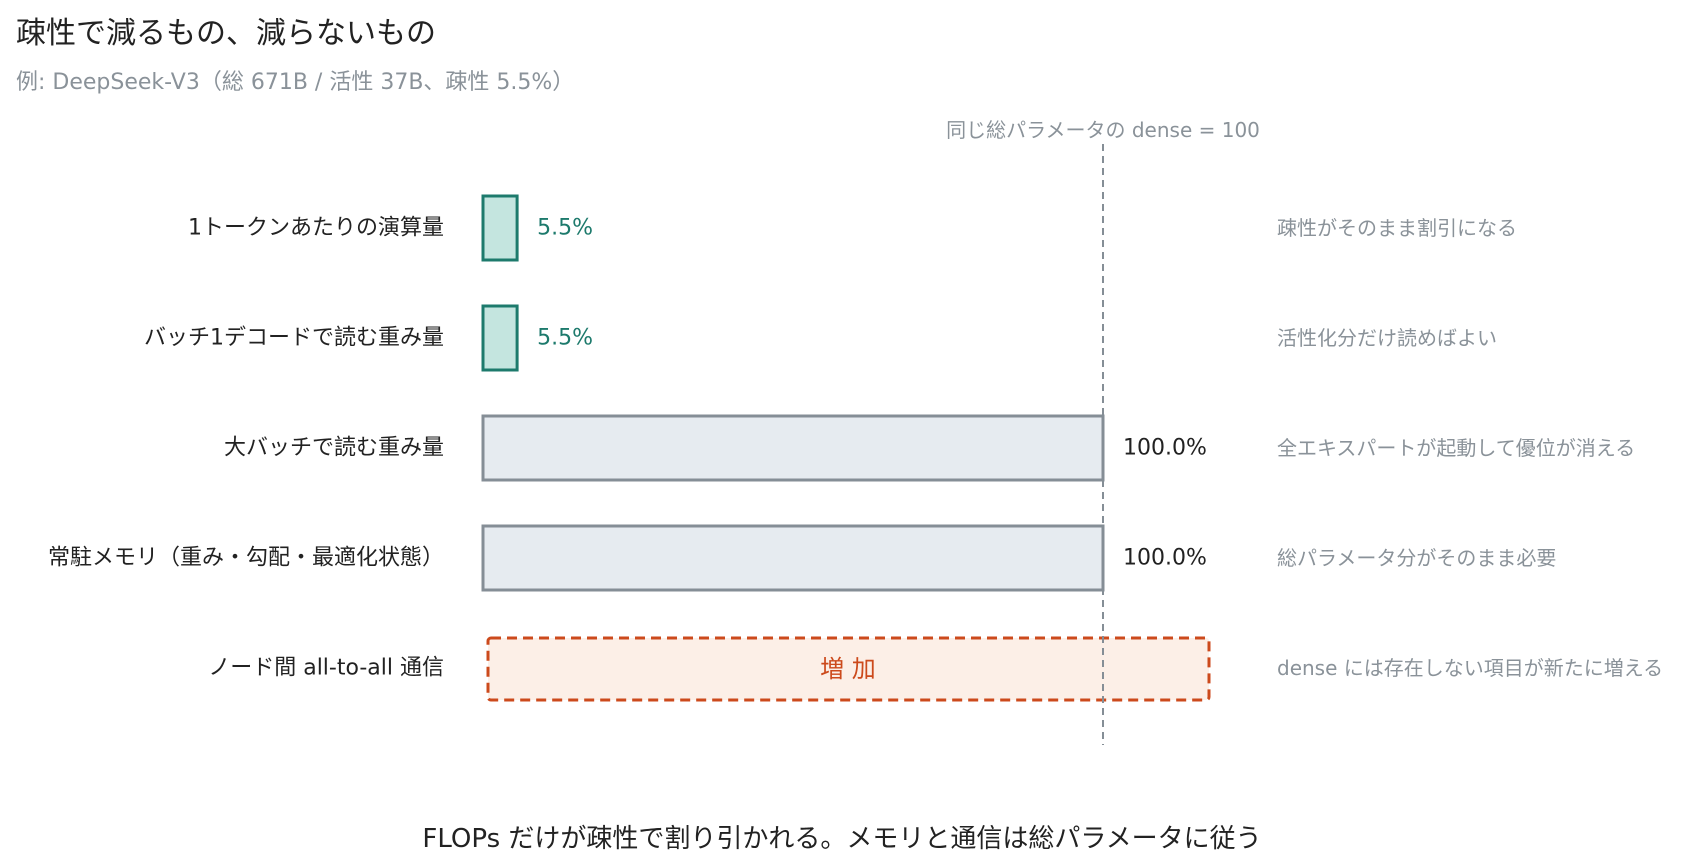 The image size is (1684, 865). What do you see at coordinates (326, 668) in the screenshot?
I see `category-label: ノード間 all-to-all 通信` at bounding box center [326, 668].